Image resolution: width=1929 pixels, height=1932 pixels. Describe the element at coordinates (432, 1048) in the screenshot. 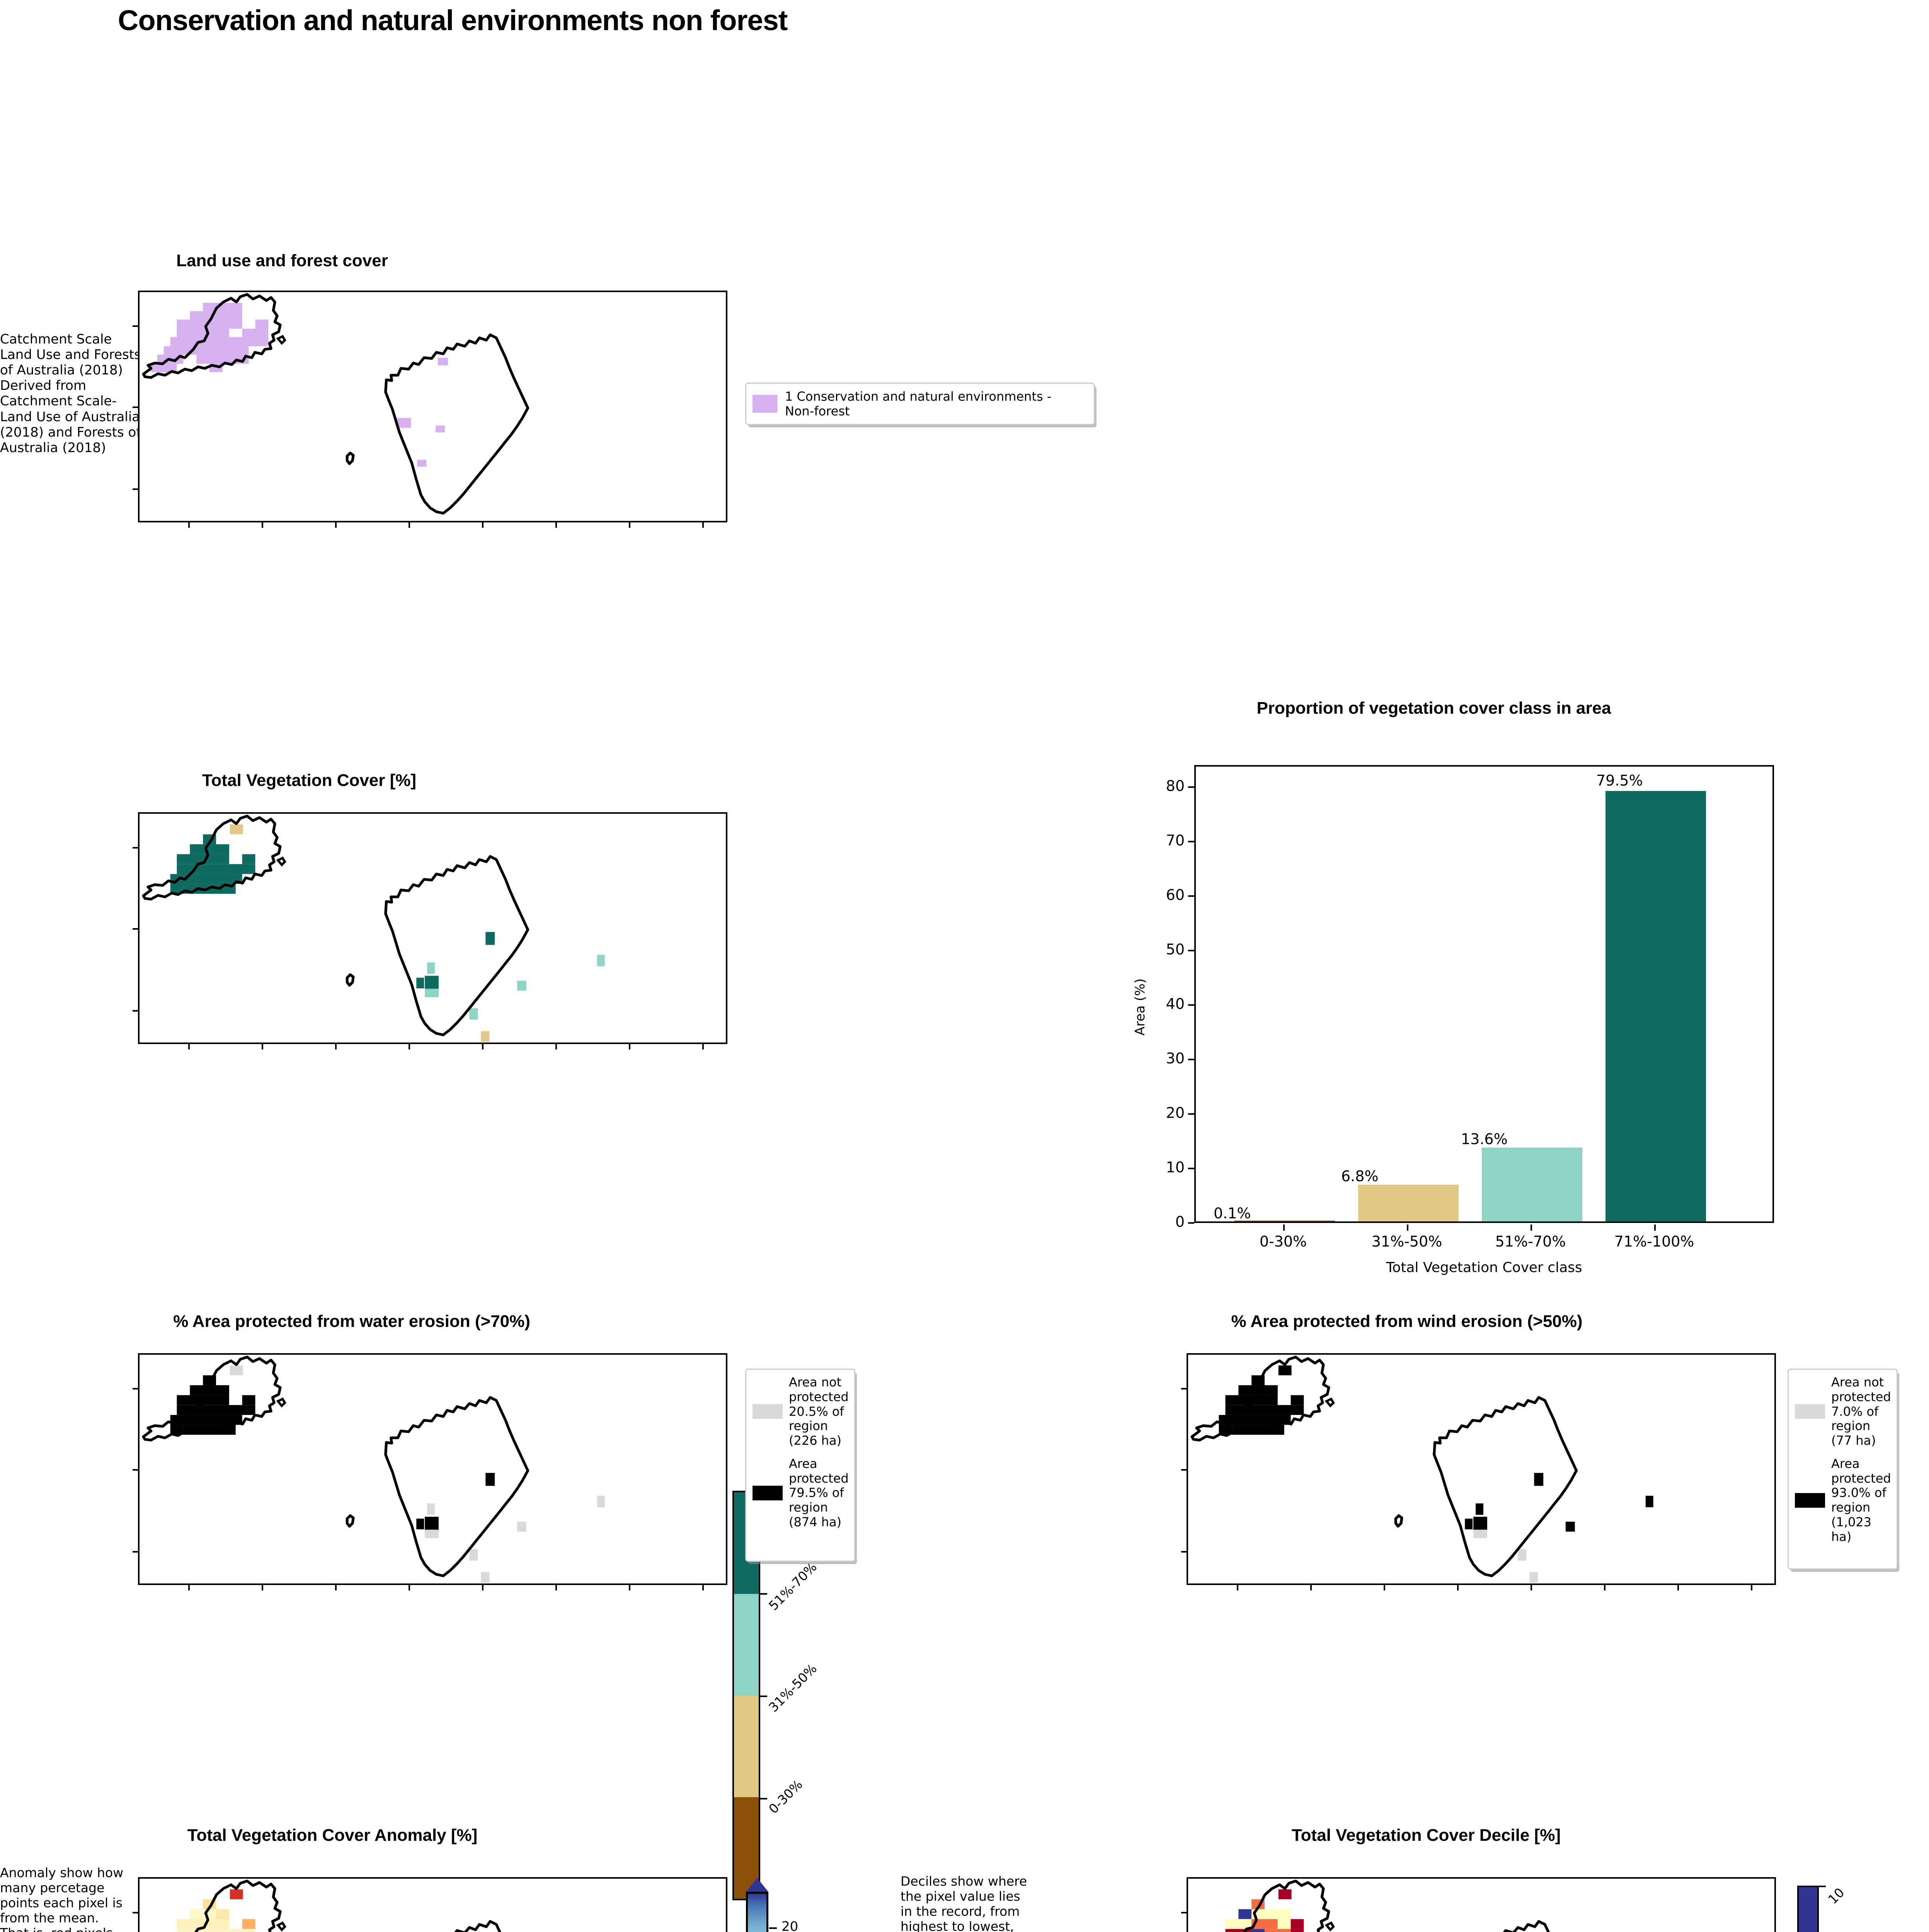

I see `veg-cover-map-ticks` at that location.